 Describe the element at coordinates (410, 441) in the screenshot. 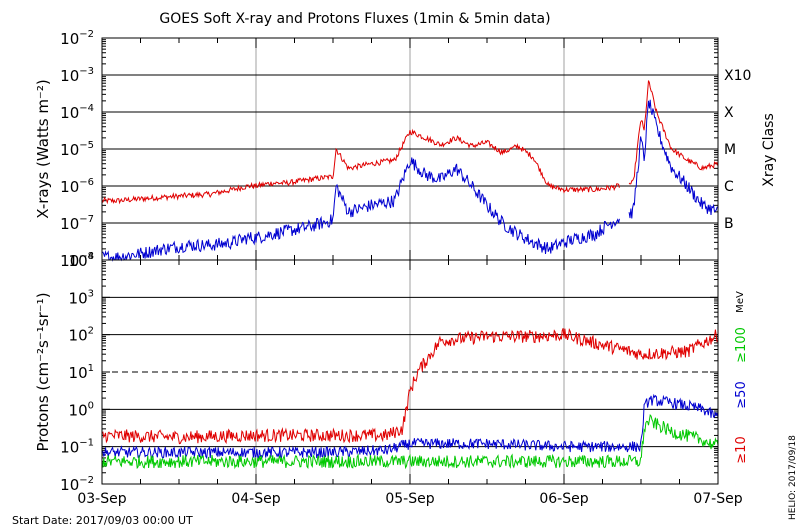

I see `series-2-line` at that location.